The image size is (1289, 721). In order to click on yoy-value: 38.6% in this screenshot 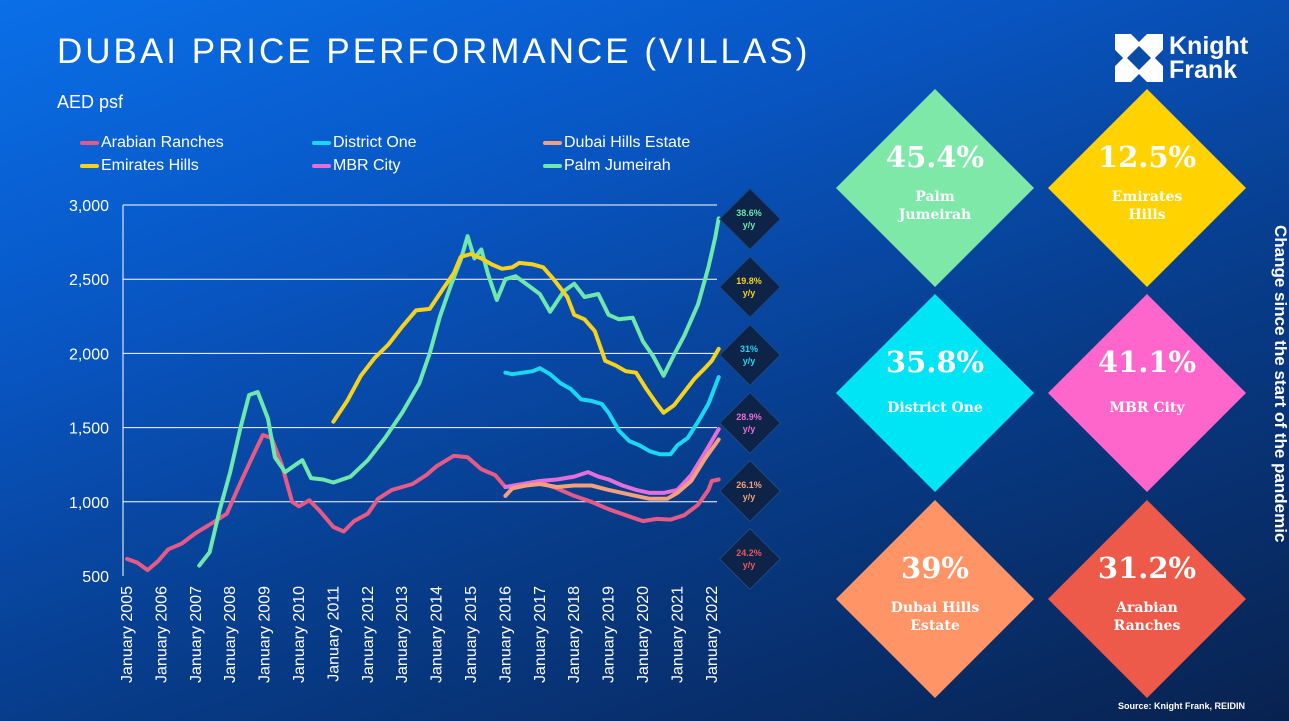, I will do `click(749, 213)`.